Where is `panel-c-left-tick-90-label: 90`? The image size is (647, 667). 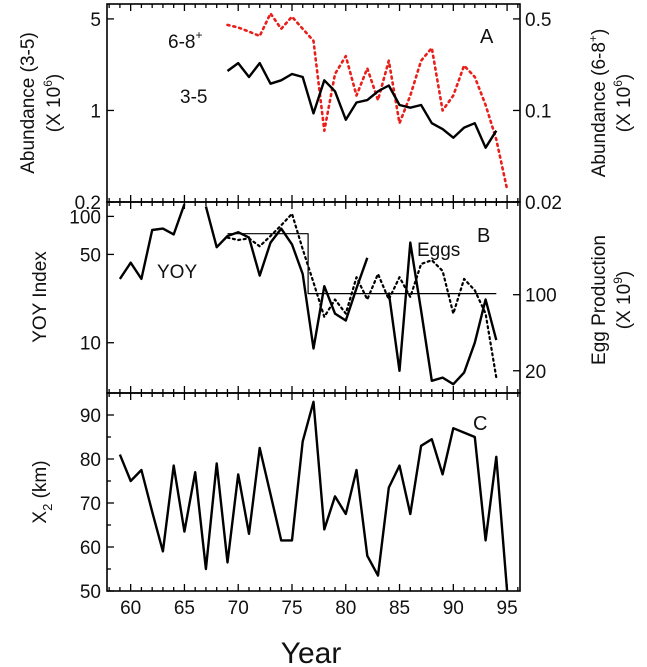 panel-c-left-tick-90-label: 90 is located at coordinates (90, 416).